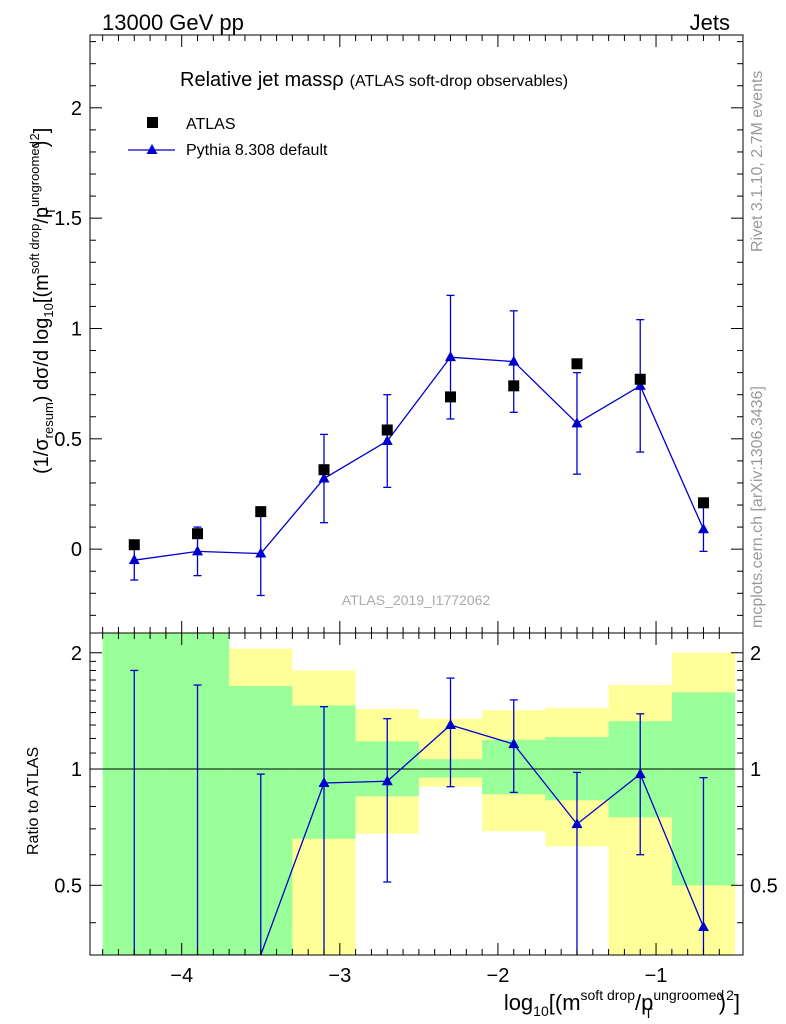  Describe the element at coordinates (764, 886) in the screenshot. I see `ratio-y-tick-label-right: 0.5` at that location.